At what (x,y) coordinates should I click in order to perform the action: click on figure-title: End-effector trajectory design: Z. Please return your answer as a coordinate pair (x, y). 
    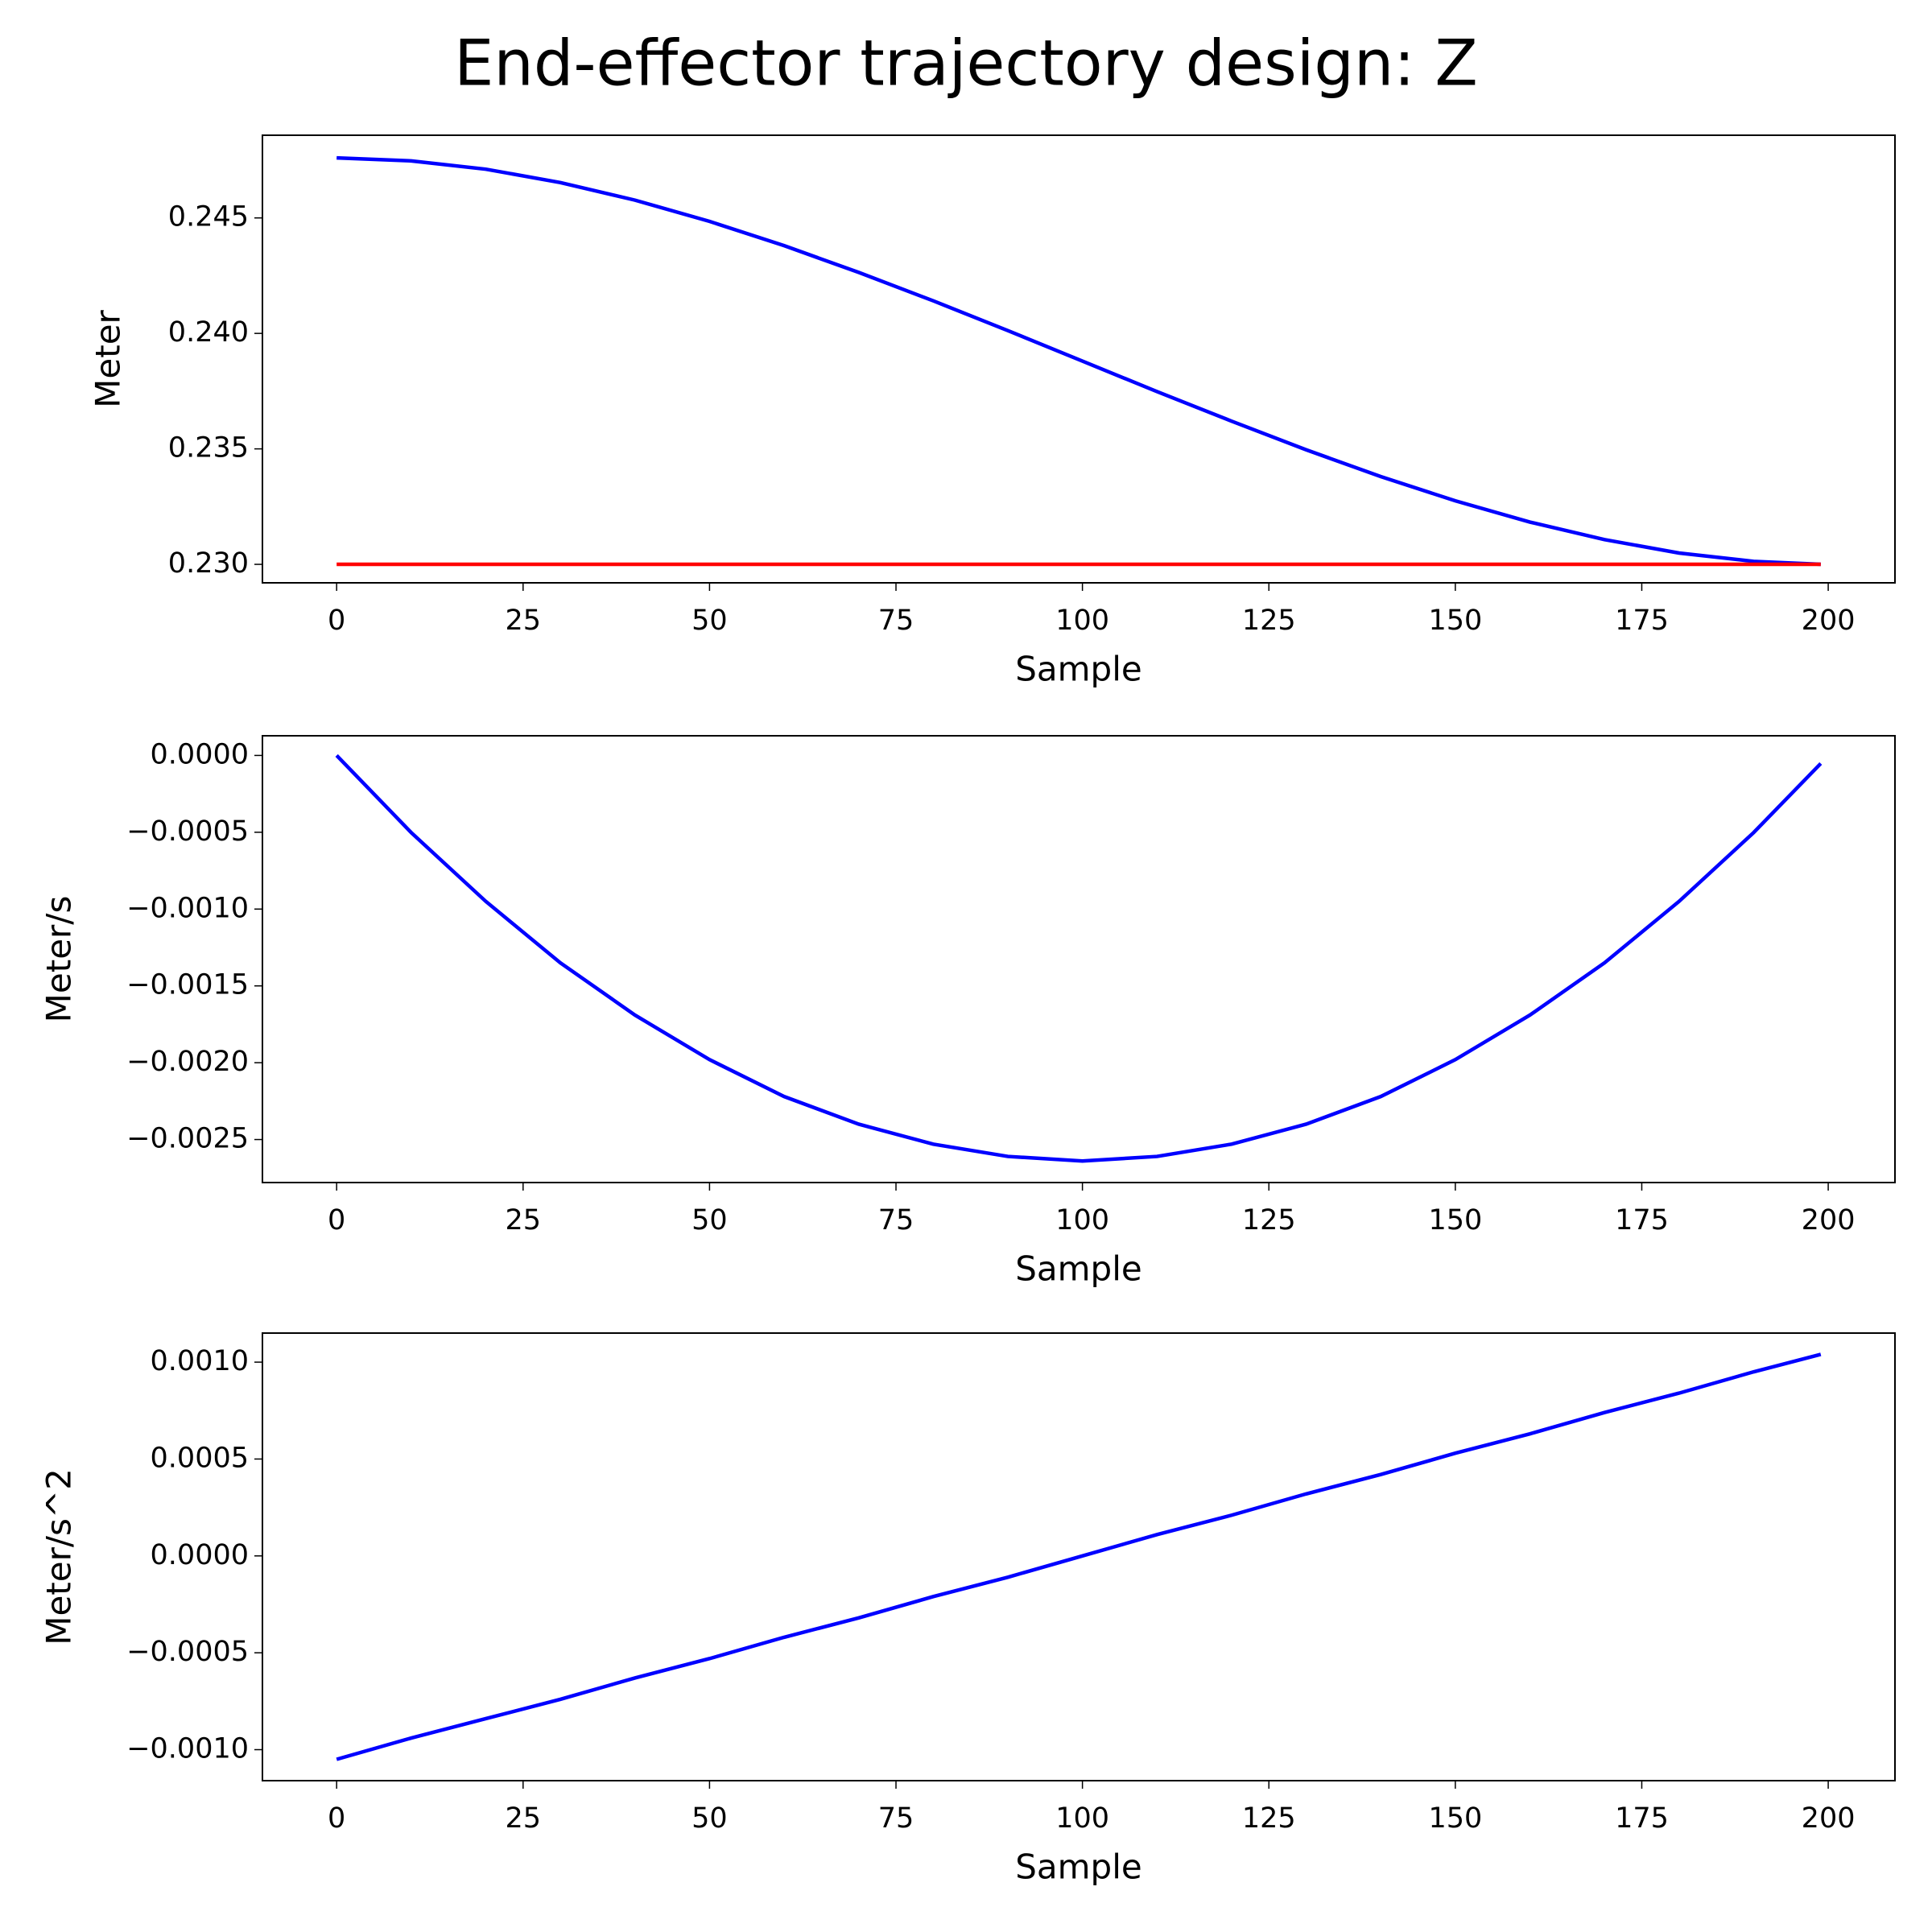
    Looking at the image, I should click on (966, 63).